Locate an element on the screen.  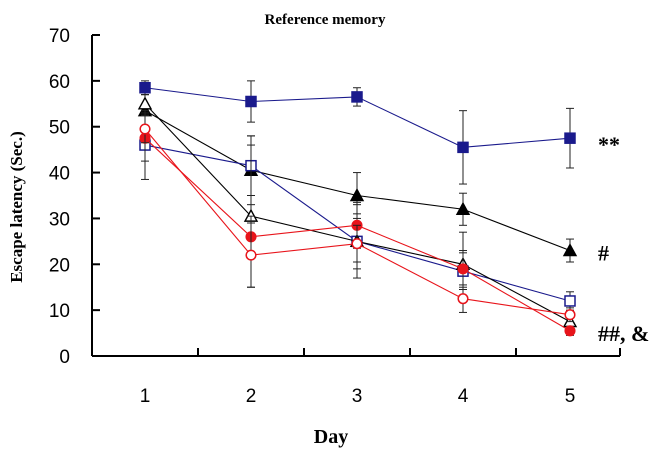
y-tick-label: 60 is located at coordinates (59, 82).